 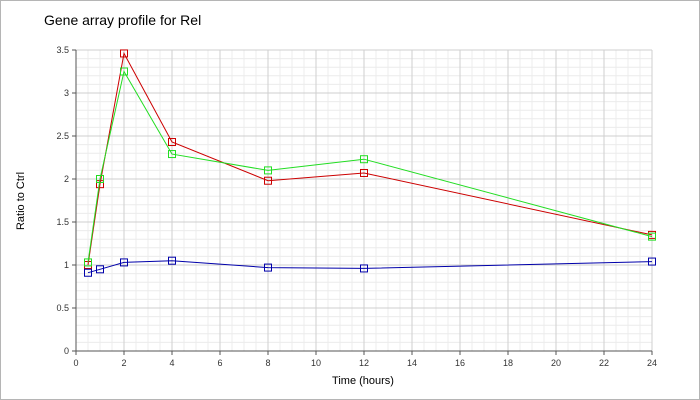 I want to click on x-tick-label: 8, so click(x=267, y=363).